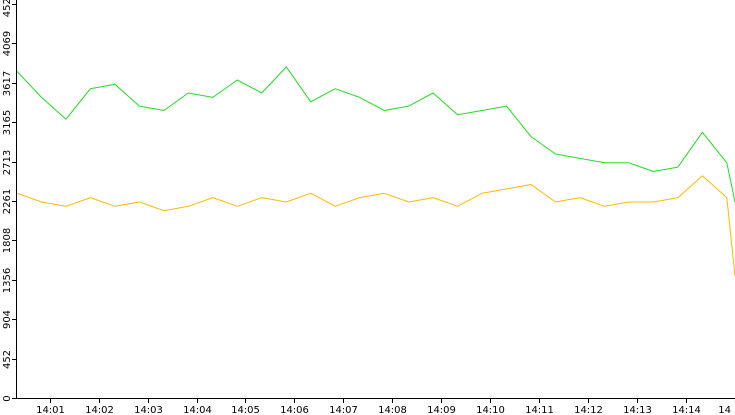  Describe the element at coordinates (7, 83) in the screenshot. I see `y-tick-label: 3617` at that location.